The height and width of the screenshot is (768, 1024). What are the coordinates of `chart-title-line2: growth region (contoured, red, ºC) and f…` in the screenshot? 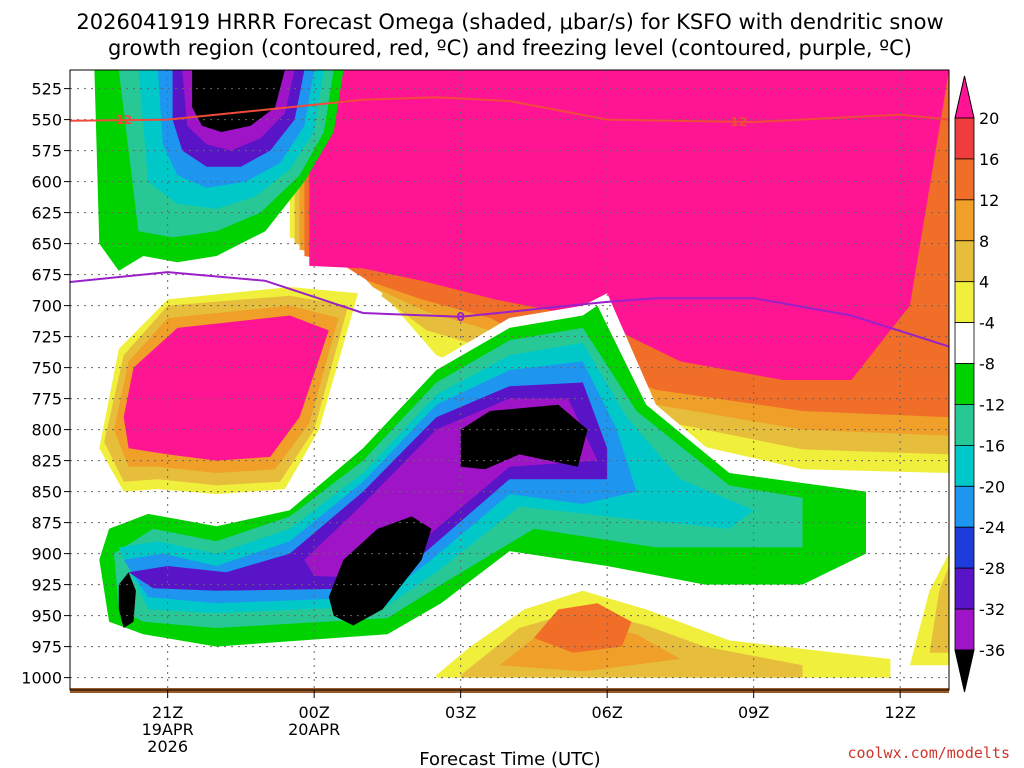 It's located at (510, 48).